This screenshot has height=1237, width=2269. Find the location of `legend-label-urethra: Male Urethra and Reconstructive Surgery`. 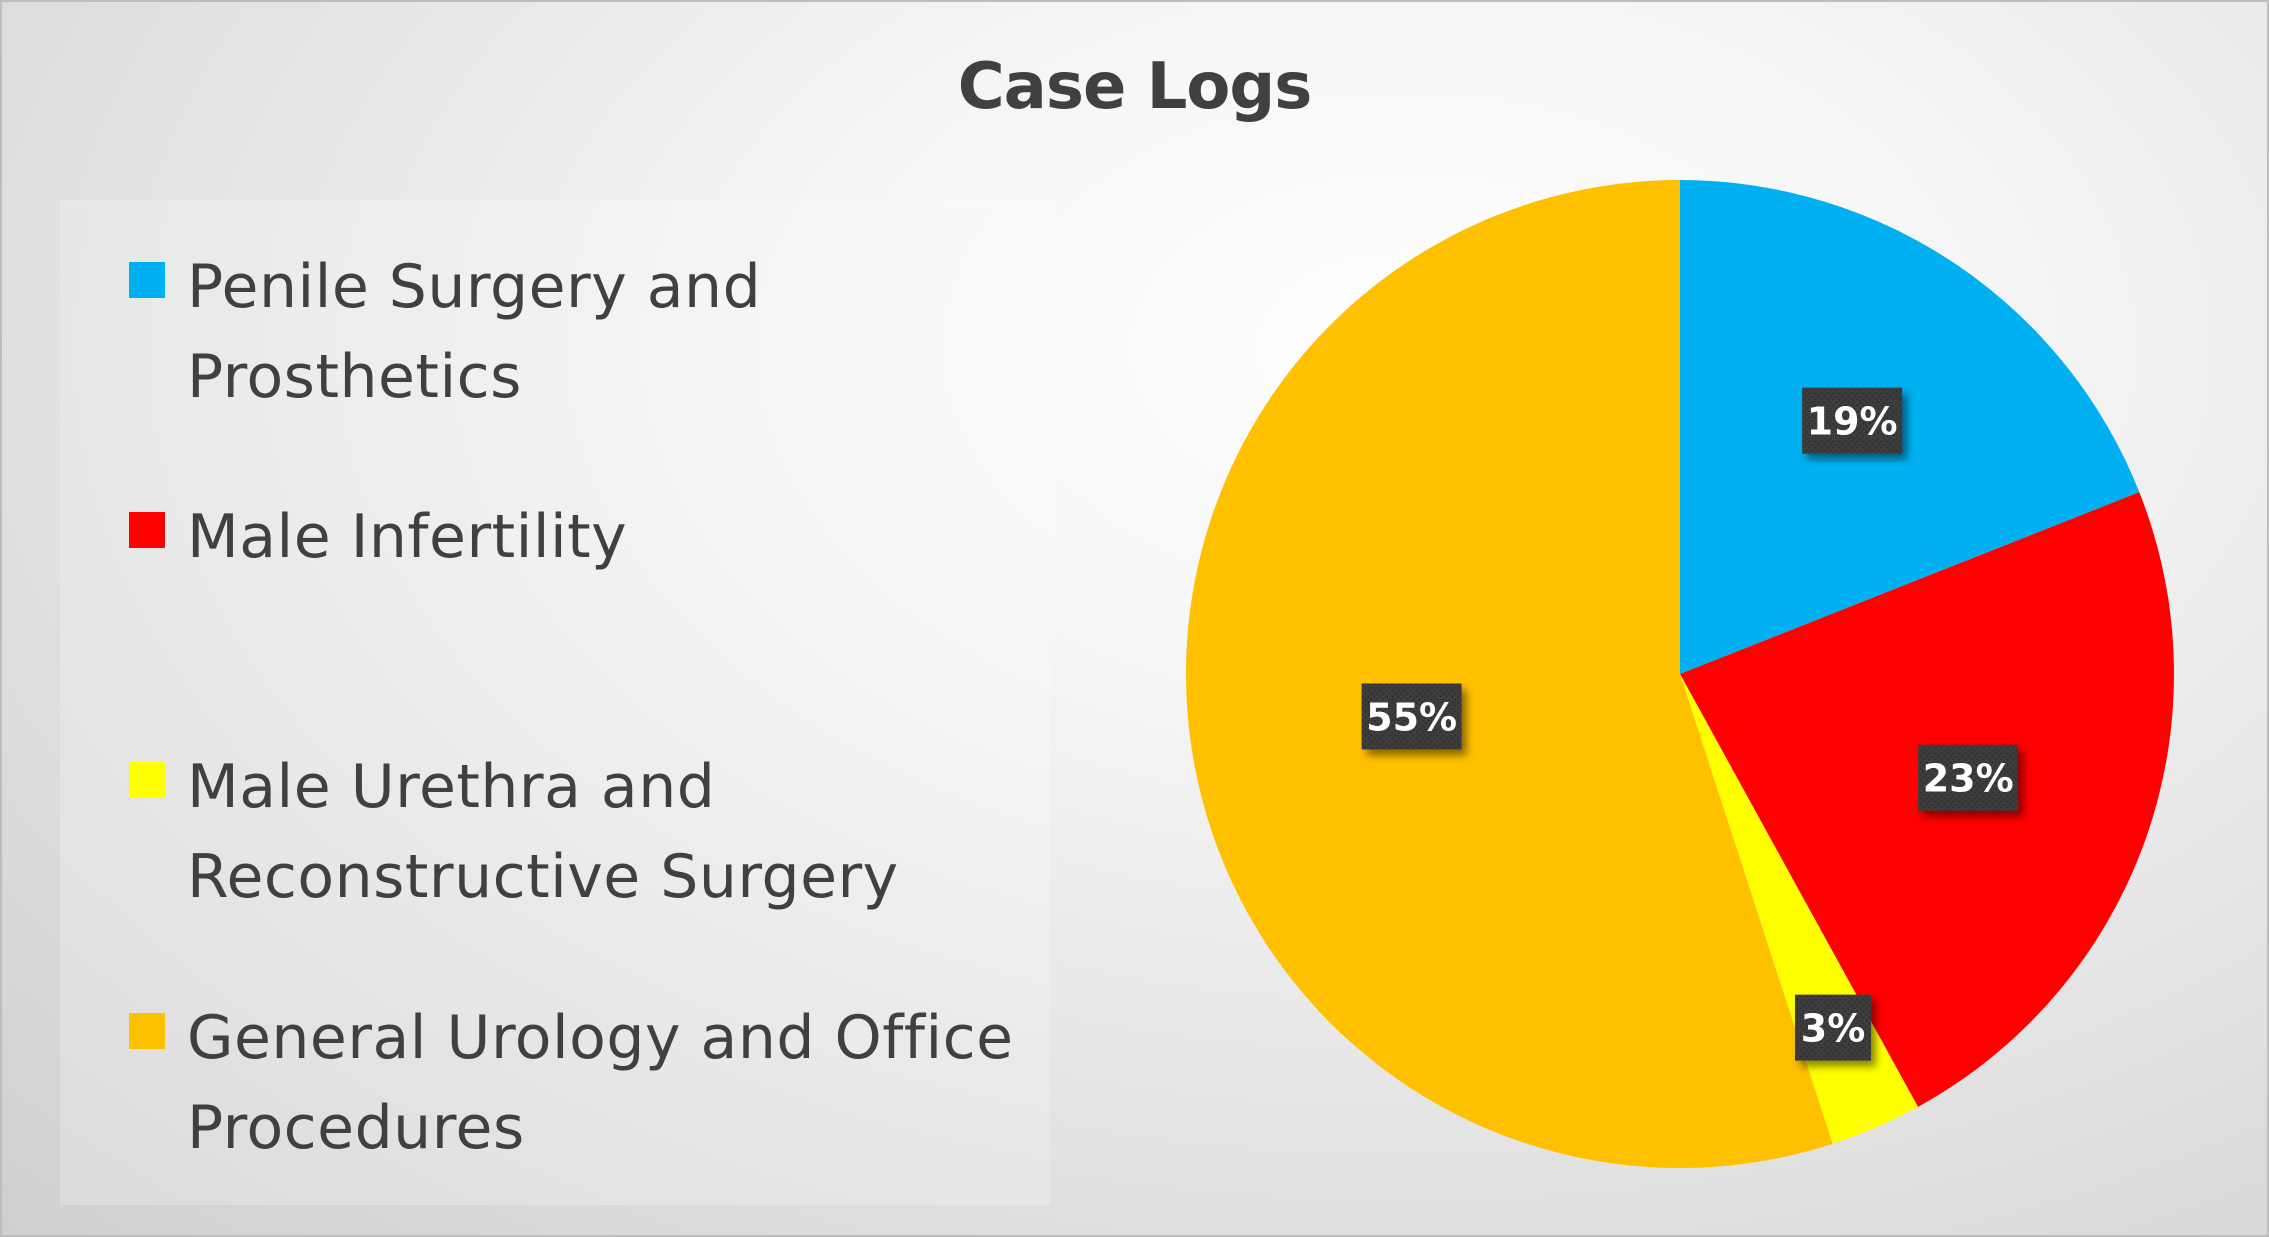

legend-label-urethra: Male Urethra and Reconstructive Surgery is located at coordinates (543, 832).